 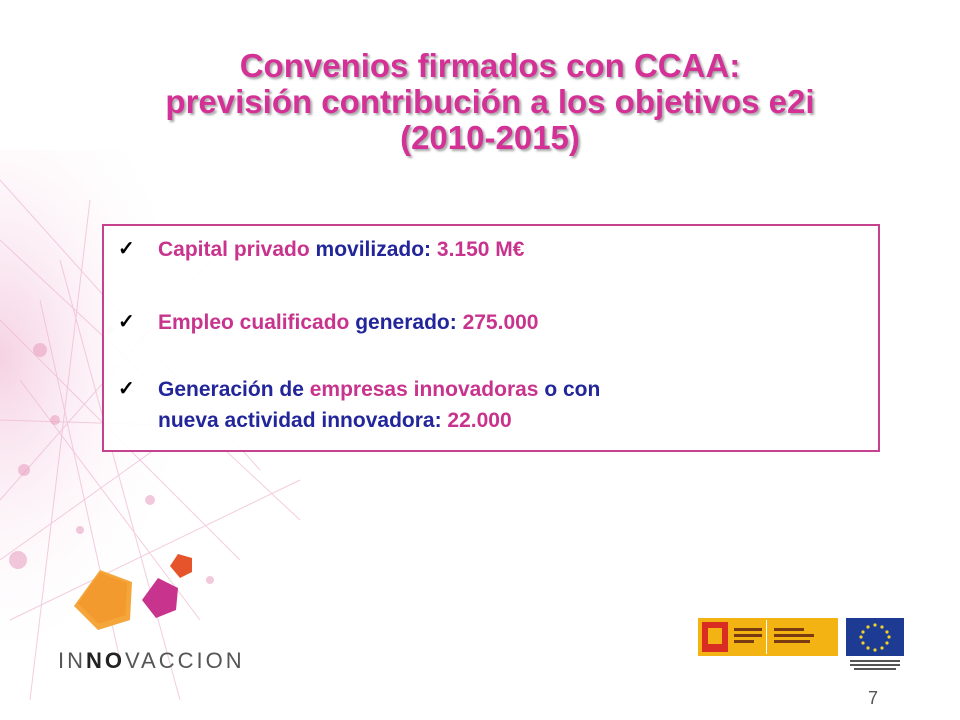 What do you see at coordinates (479, 420) in the screenshot?
I see `empresas-value: 22.000` at bounding box center [479, 420].